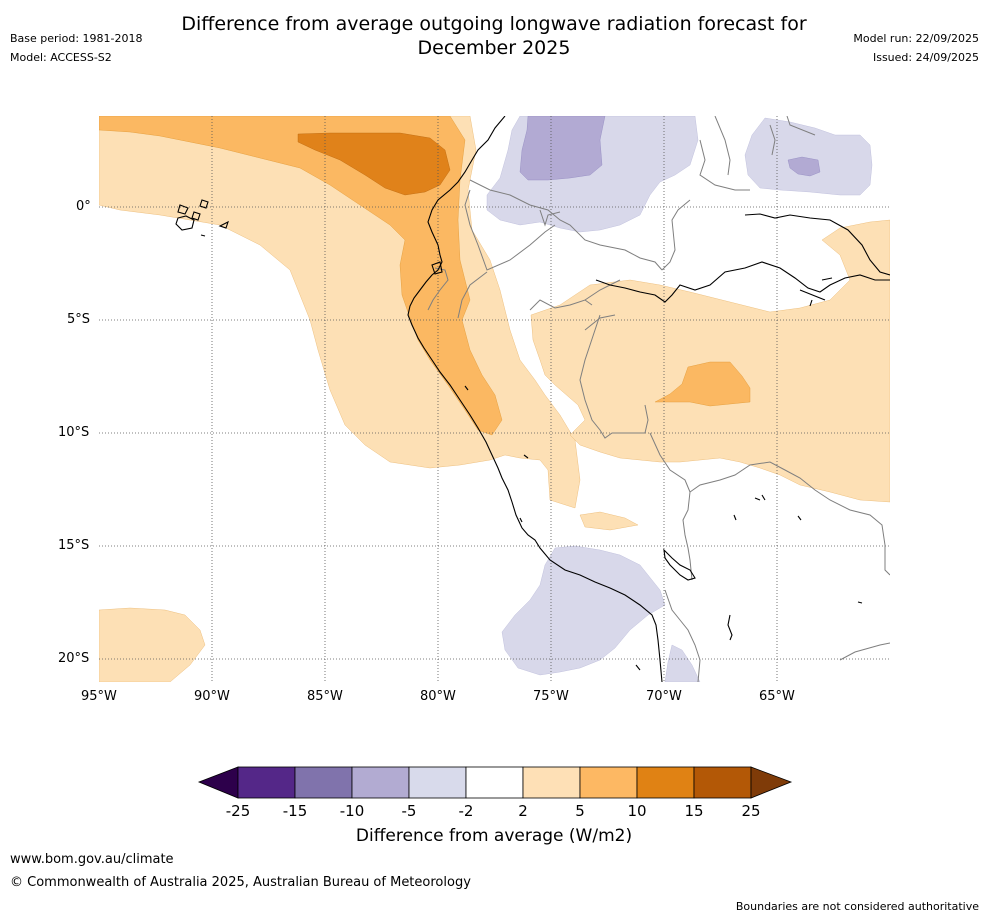 The image size is (988, 919). I want to click on colorbar-tick: -5, so click(409, 811).